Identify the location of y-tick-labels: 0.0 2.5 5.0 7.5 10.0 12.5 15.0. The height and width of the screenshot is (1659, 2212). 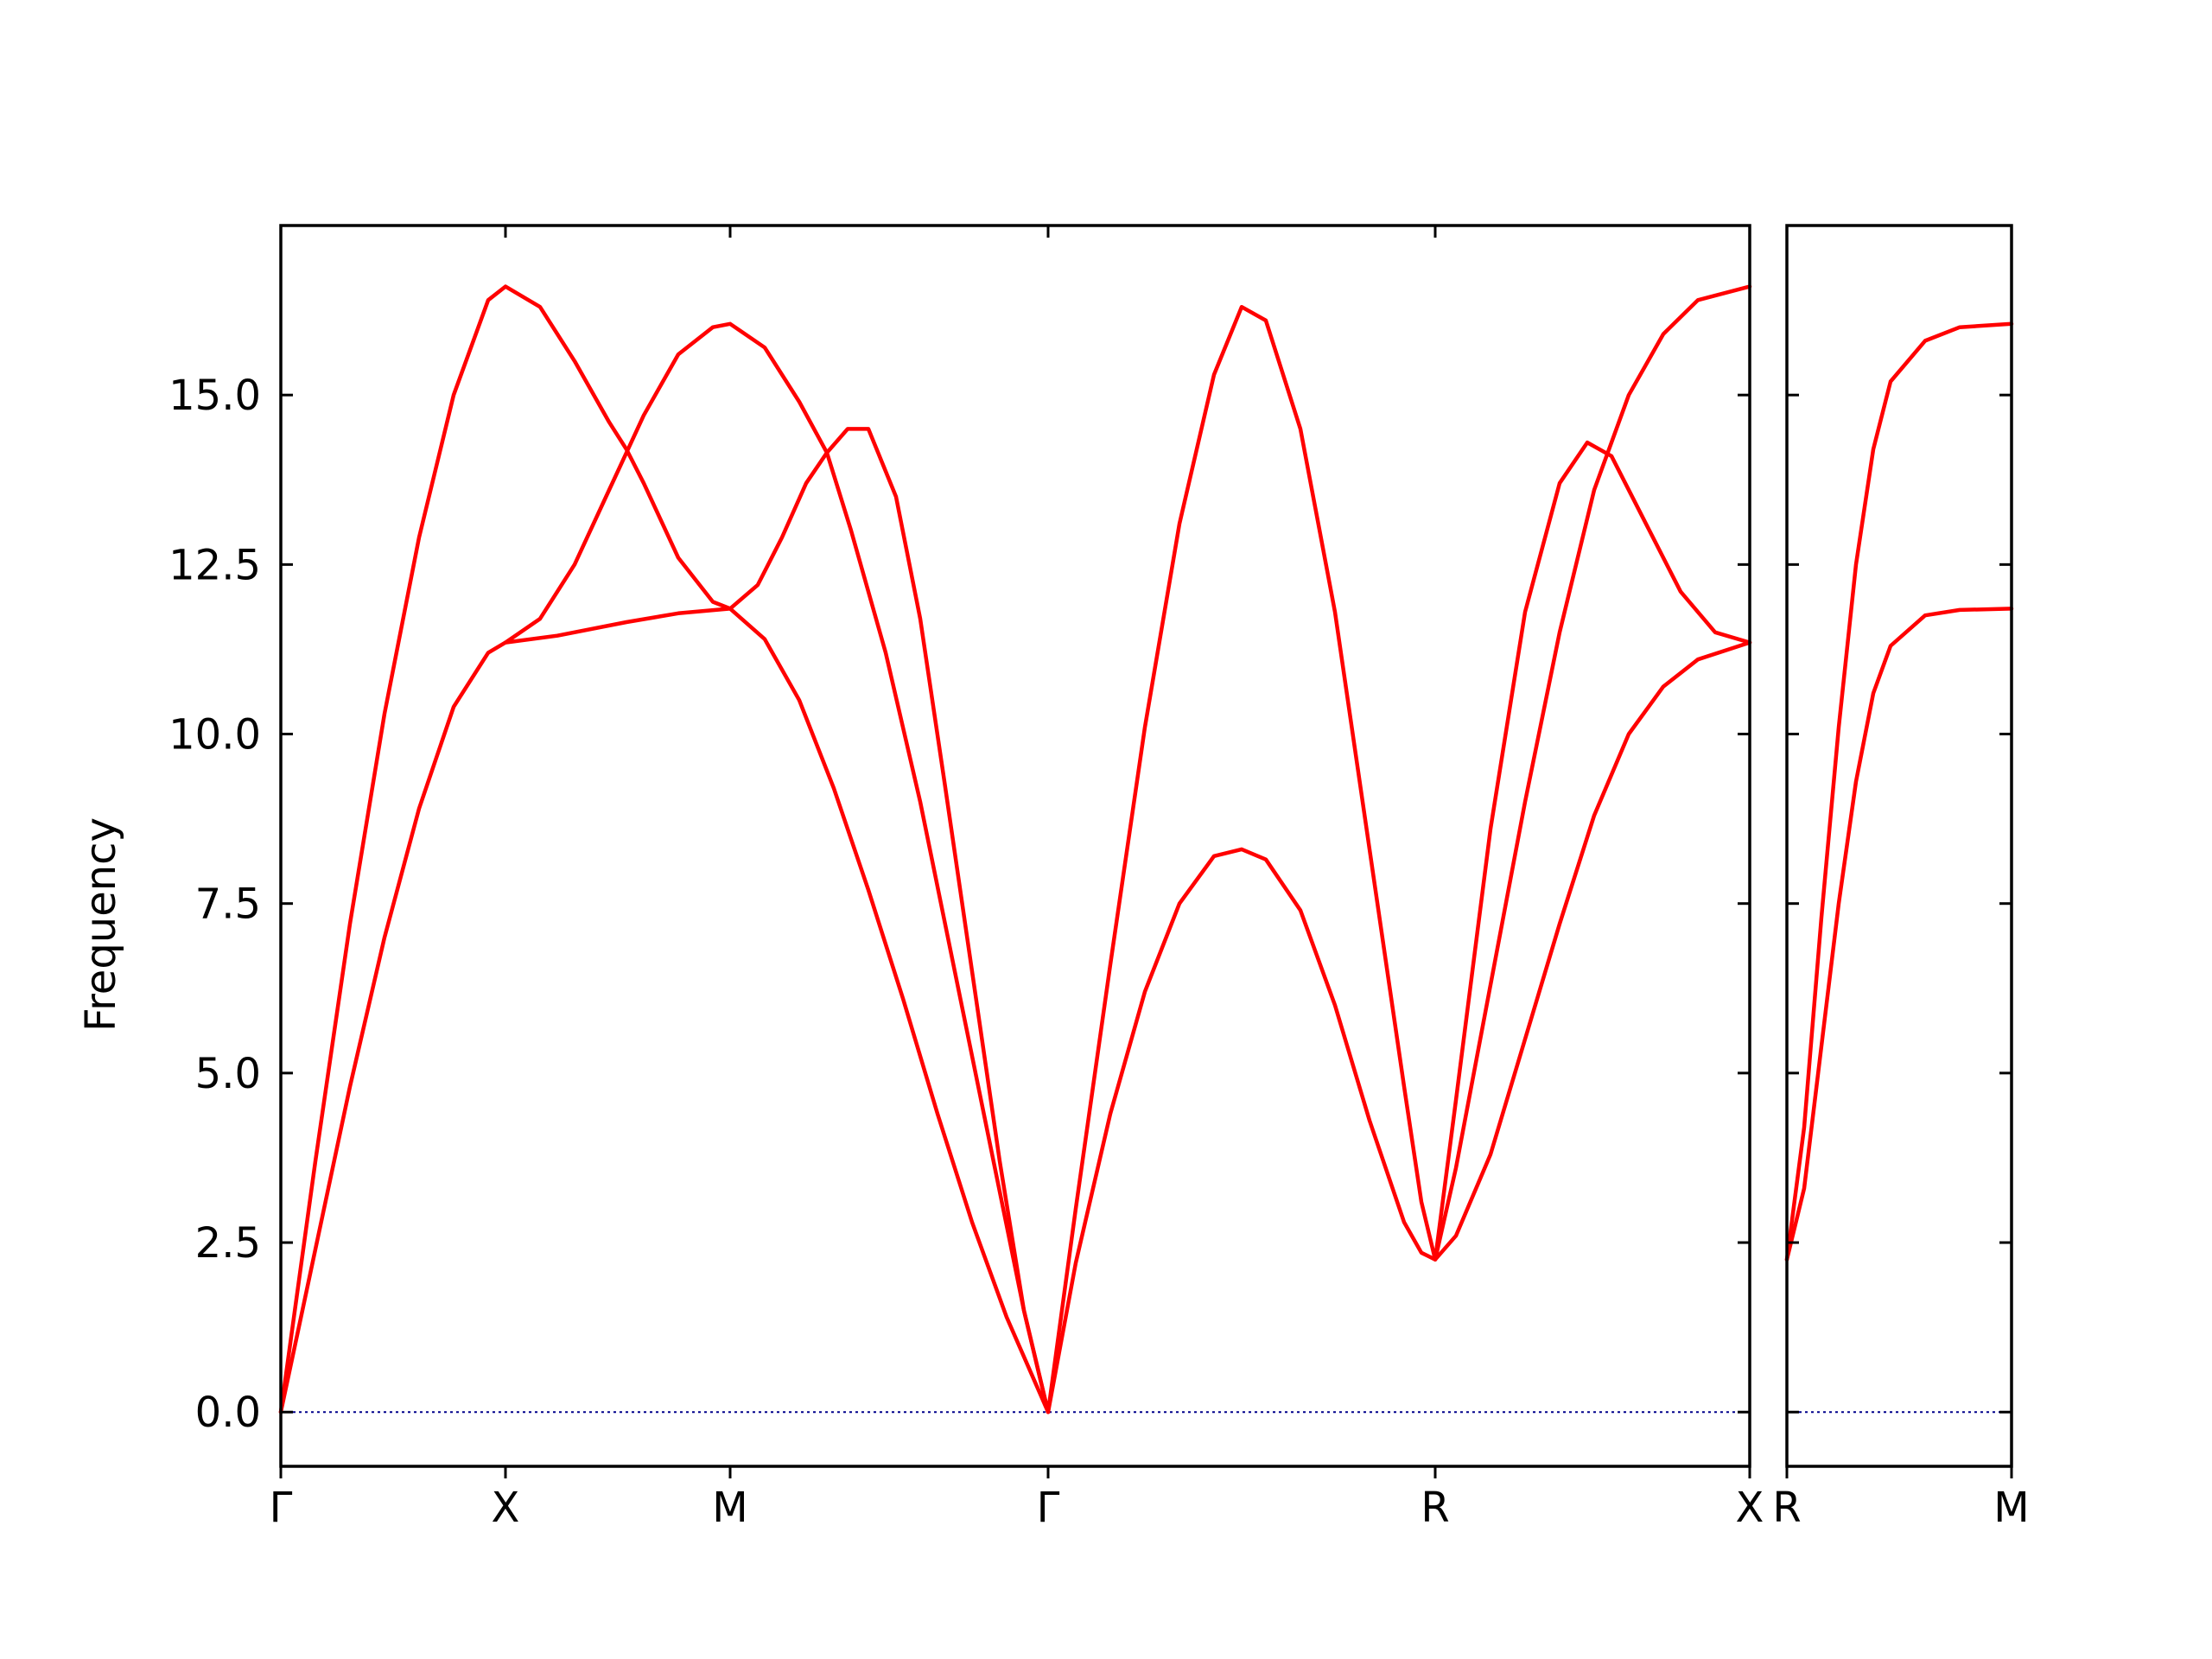
(214, 905).